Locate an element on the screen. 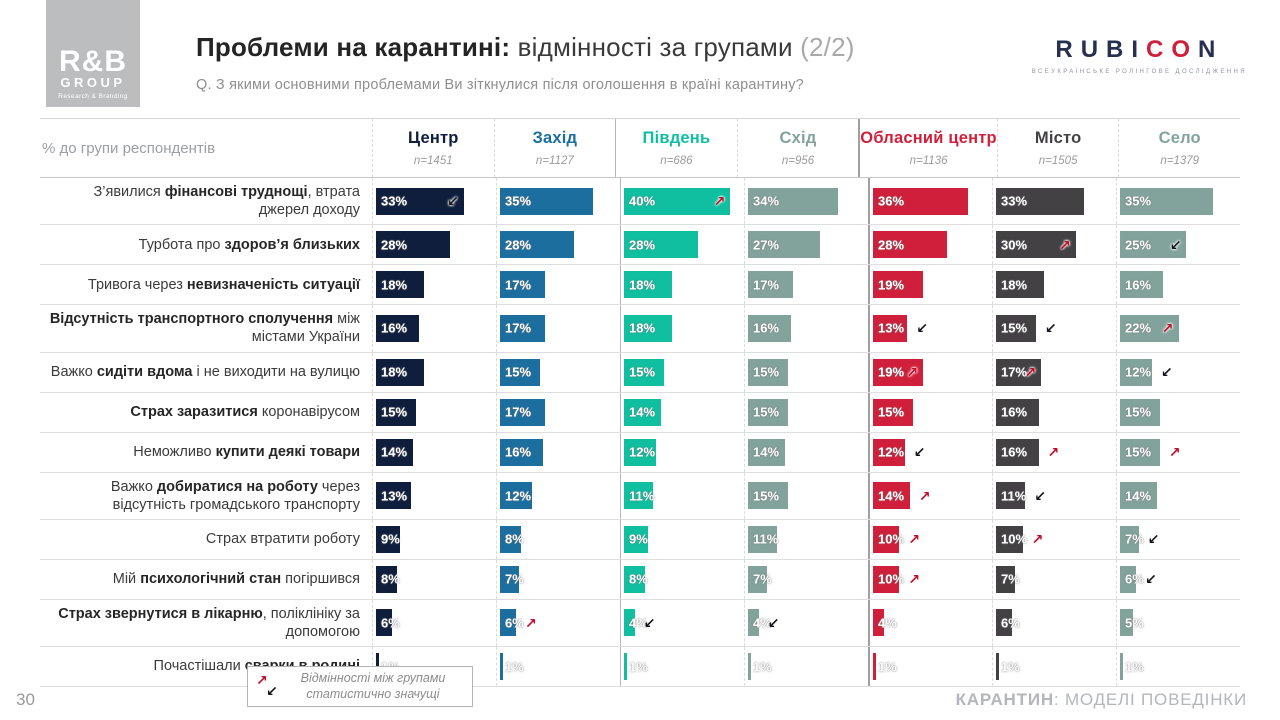 Image resolution: width=1280 pixels, height=720 pixels. bar-value: 10% is located at coordinates (1014, 539).